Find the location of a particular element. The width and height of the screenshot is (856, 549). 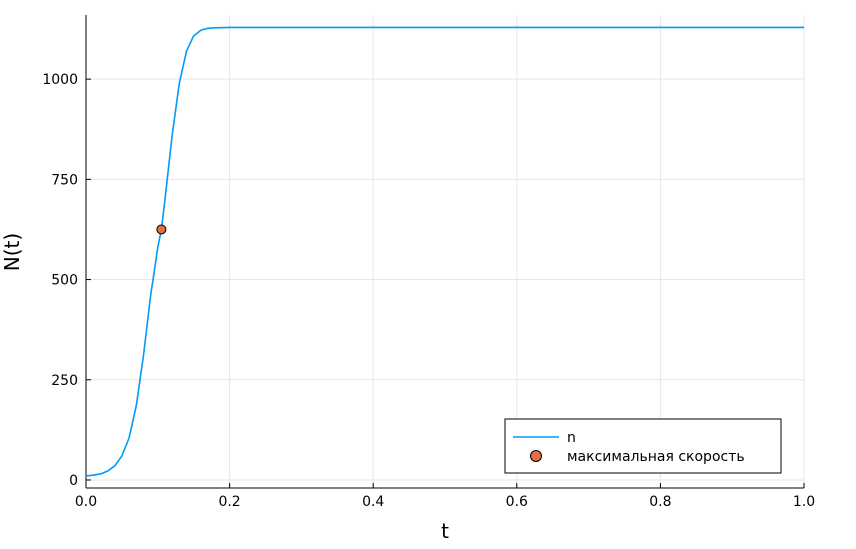

x-tick-label: 0.0 is located at coordinates (86, 502).